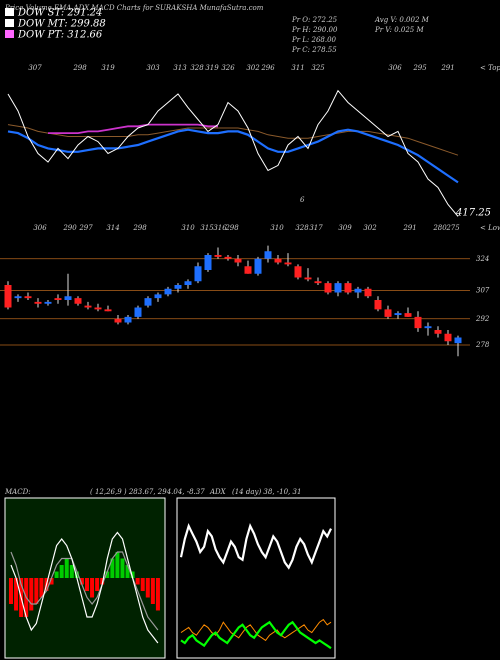 This screenshot has width=500, height=660. I want to click on top-label: 303, so click(153, 68).